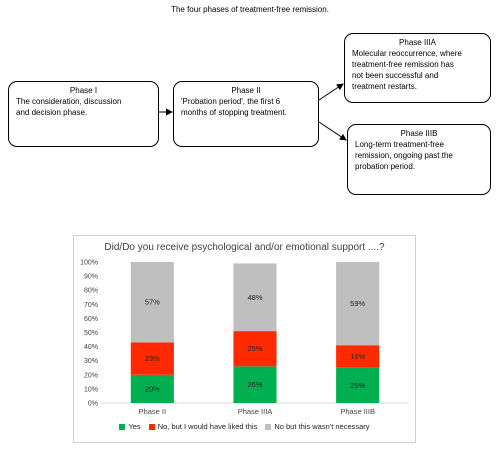 The width and height of the screenshot is (500, 449). Describe the element at coordinates (91, 389) in the screenshot. I see `y-tick-label: 10%` at that location.